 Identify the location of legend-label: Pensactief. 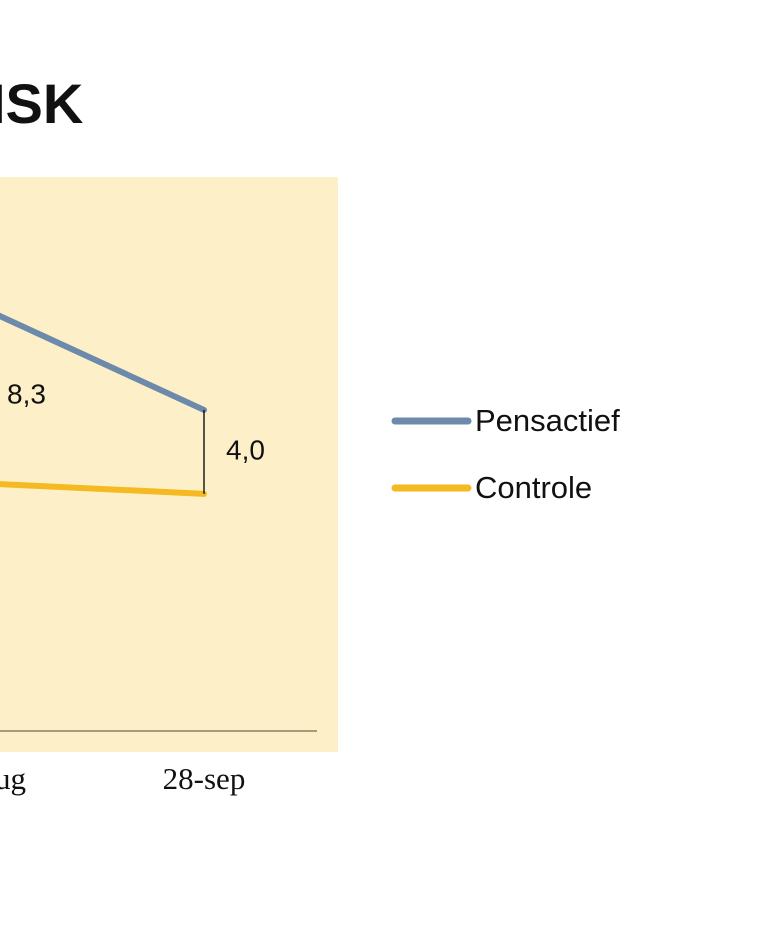
(547, 420).